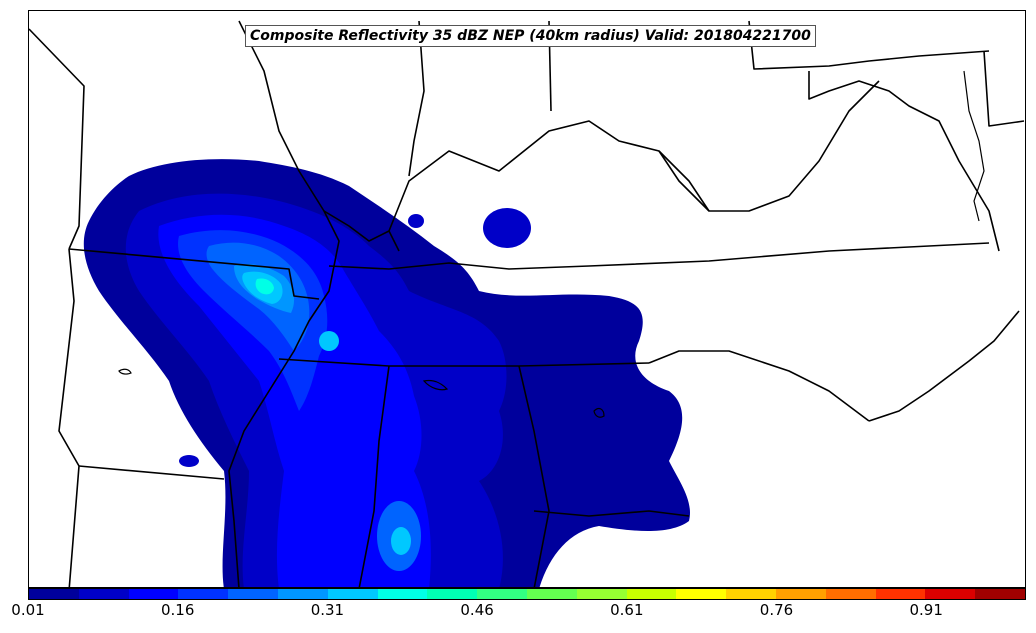 This screenshot has height=633, width=1036. I want to click on boundary-georgia-florida, so click(611, 513).